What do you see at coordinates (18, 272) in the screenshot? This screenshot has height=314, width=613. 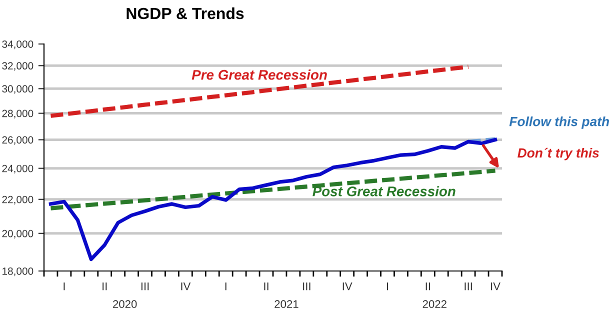 I see `y-tick-label: 18,000` at bounding box center [18, 272].